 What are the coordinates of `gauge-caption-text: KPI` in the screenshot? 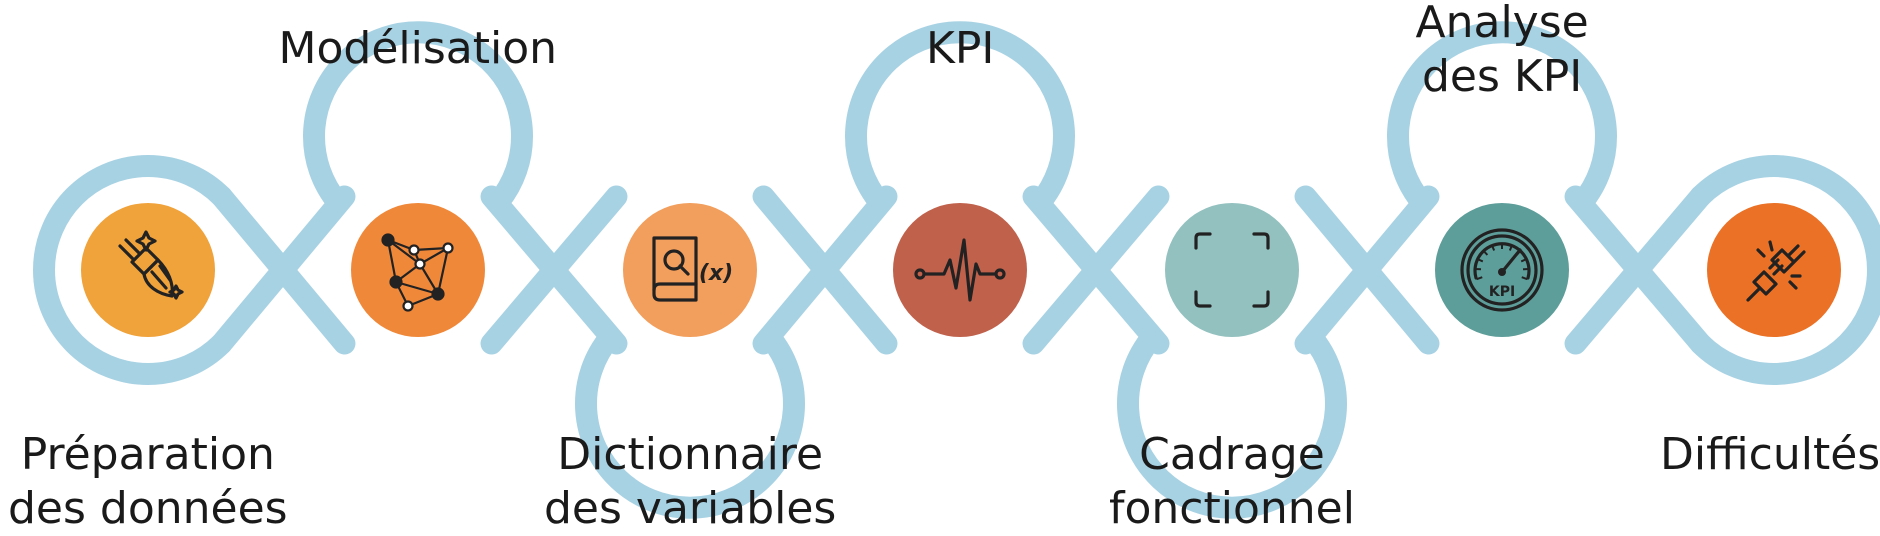 It's located at (1502, 292).